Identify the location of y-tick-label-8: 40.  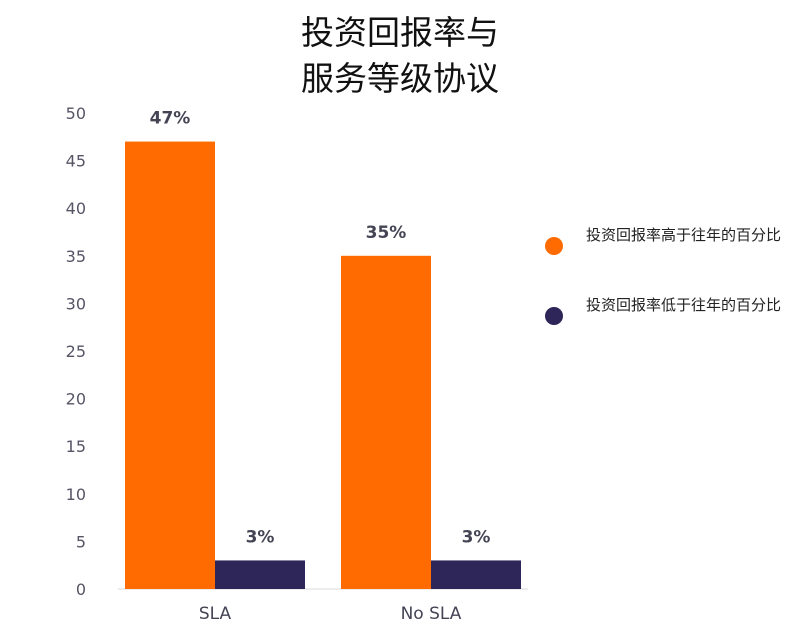
(76, 208).